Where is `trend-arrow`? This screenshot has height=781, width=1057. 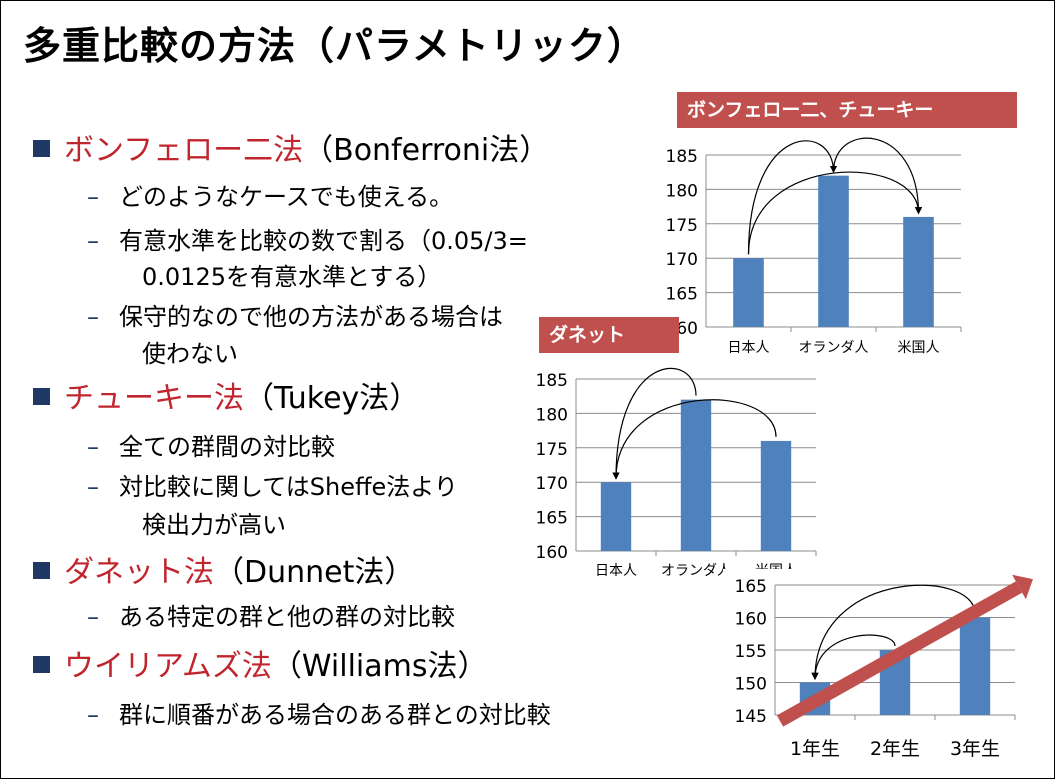 trend-arrow is located at coordinates (899, 654).